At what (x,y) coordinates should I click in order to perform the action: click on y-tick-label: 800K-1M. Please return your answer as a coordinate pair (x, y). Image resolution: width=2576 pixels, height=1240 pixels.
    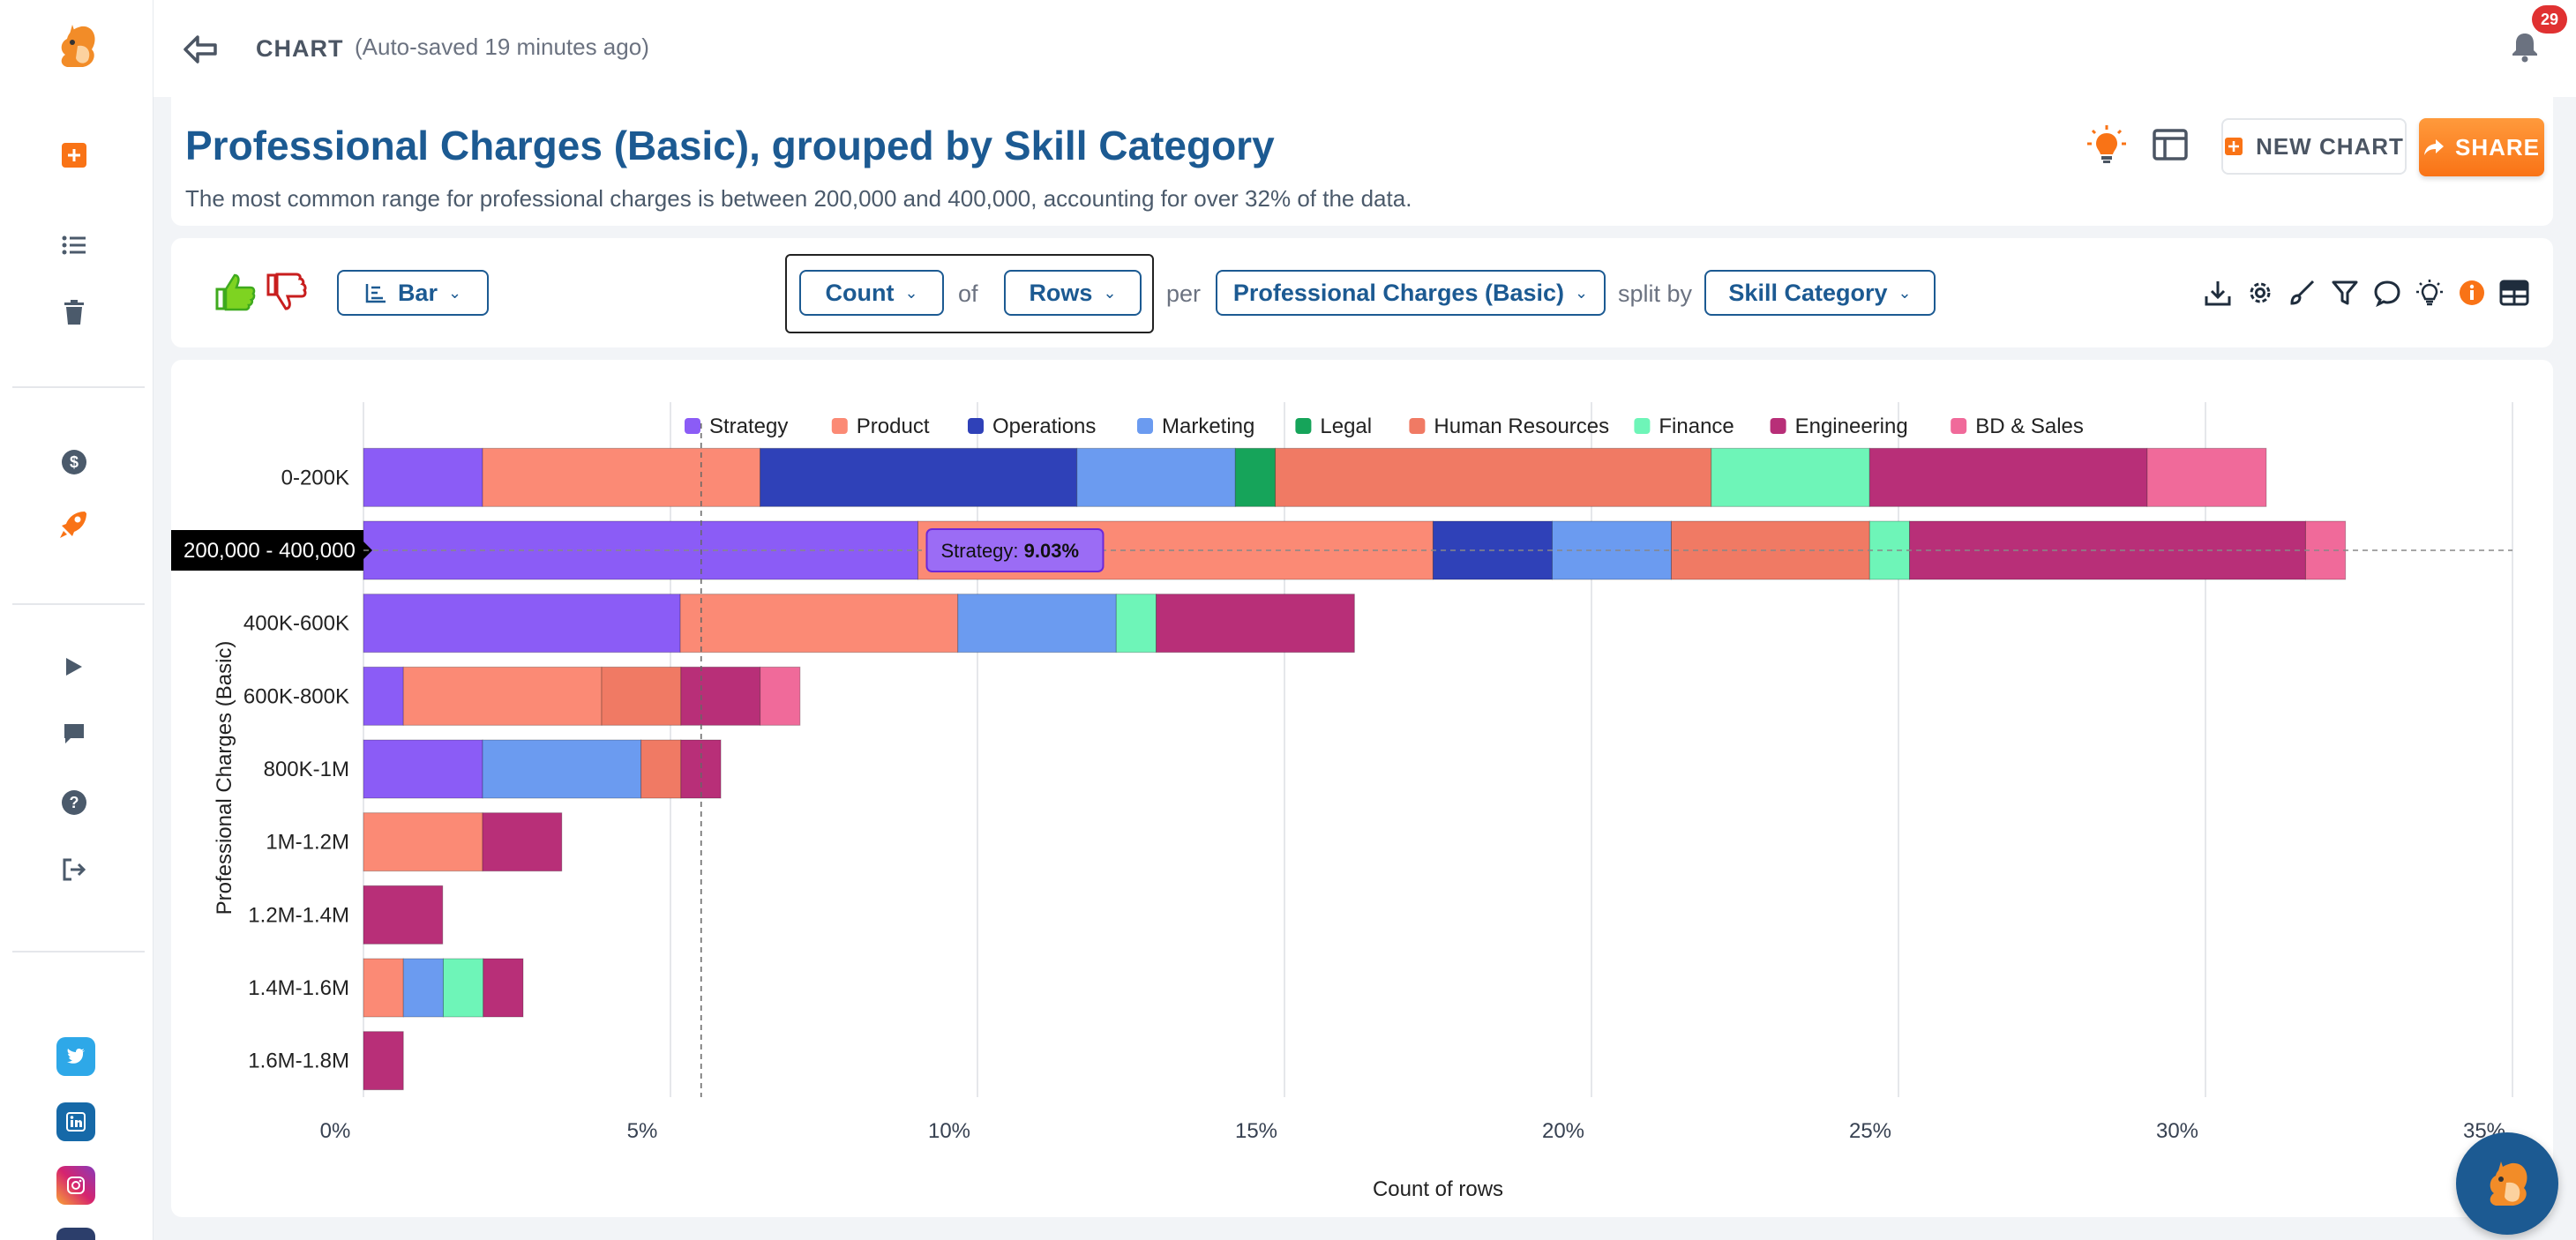
    Looking at the image, I should click on (306, 769).